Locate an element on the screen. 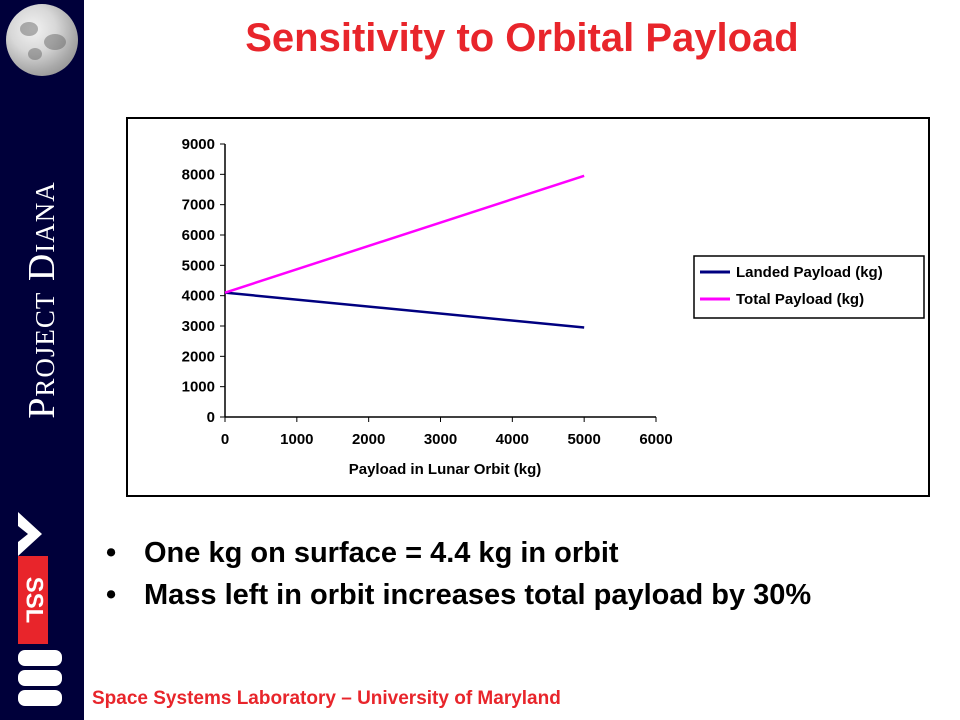 The height and width of the screenshot is (720, 960). logo-text: SSL is located at coordinates (34, 600).